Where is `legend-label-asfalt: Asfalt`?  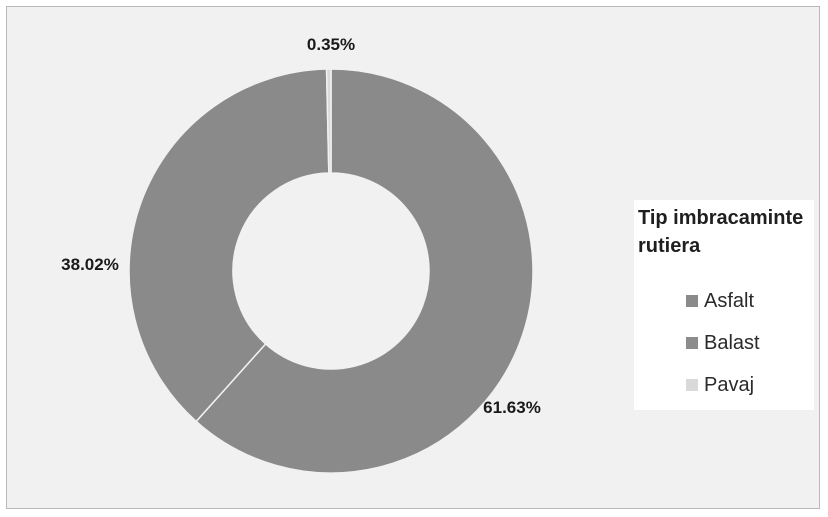 legend-label-asfalt: Asfalt is located at coordinates (729, 300).